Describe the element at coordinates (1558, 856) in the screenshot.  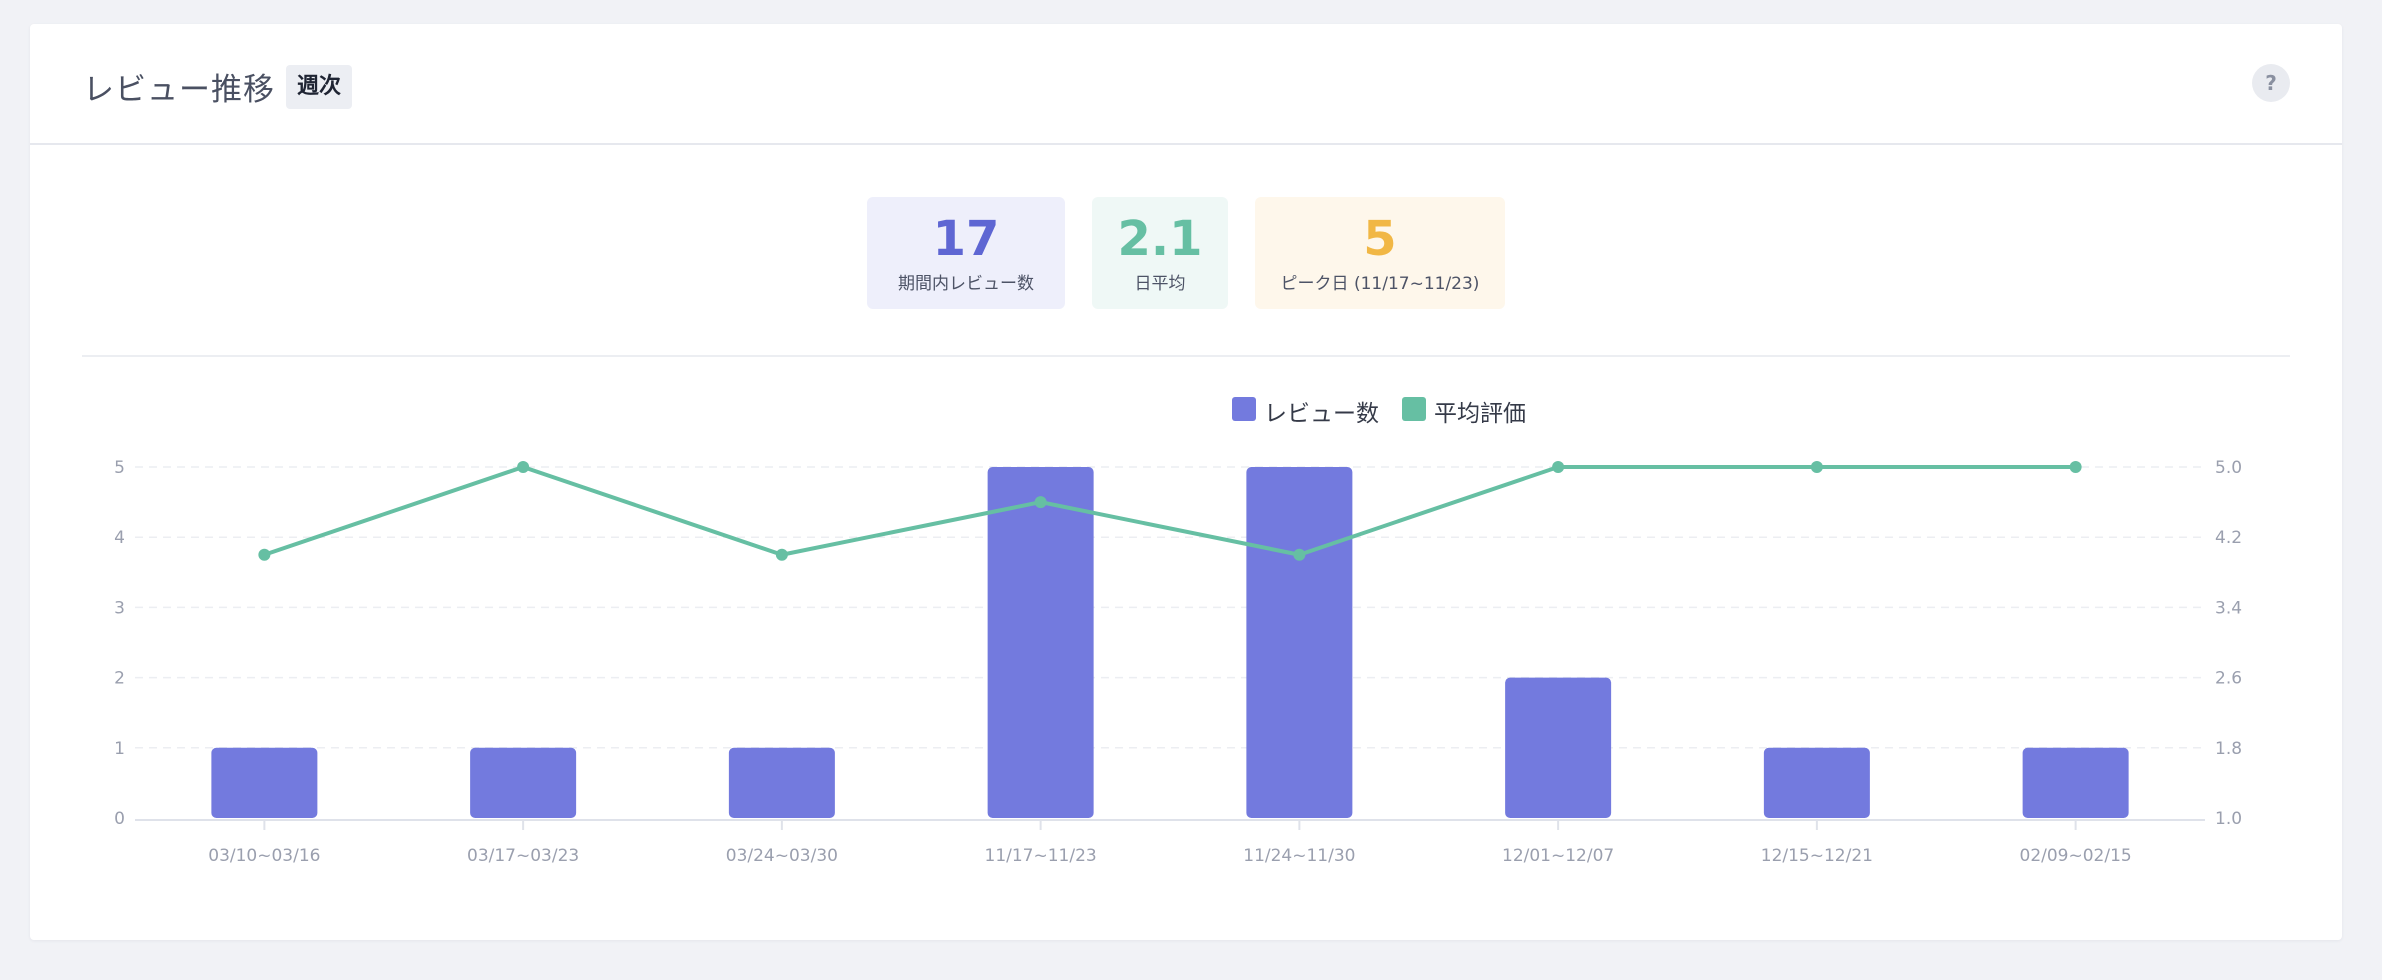
I see `x-tick-label: 12/01~12/07` at that location.